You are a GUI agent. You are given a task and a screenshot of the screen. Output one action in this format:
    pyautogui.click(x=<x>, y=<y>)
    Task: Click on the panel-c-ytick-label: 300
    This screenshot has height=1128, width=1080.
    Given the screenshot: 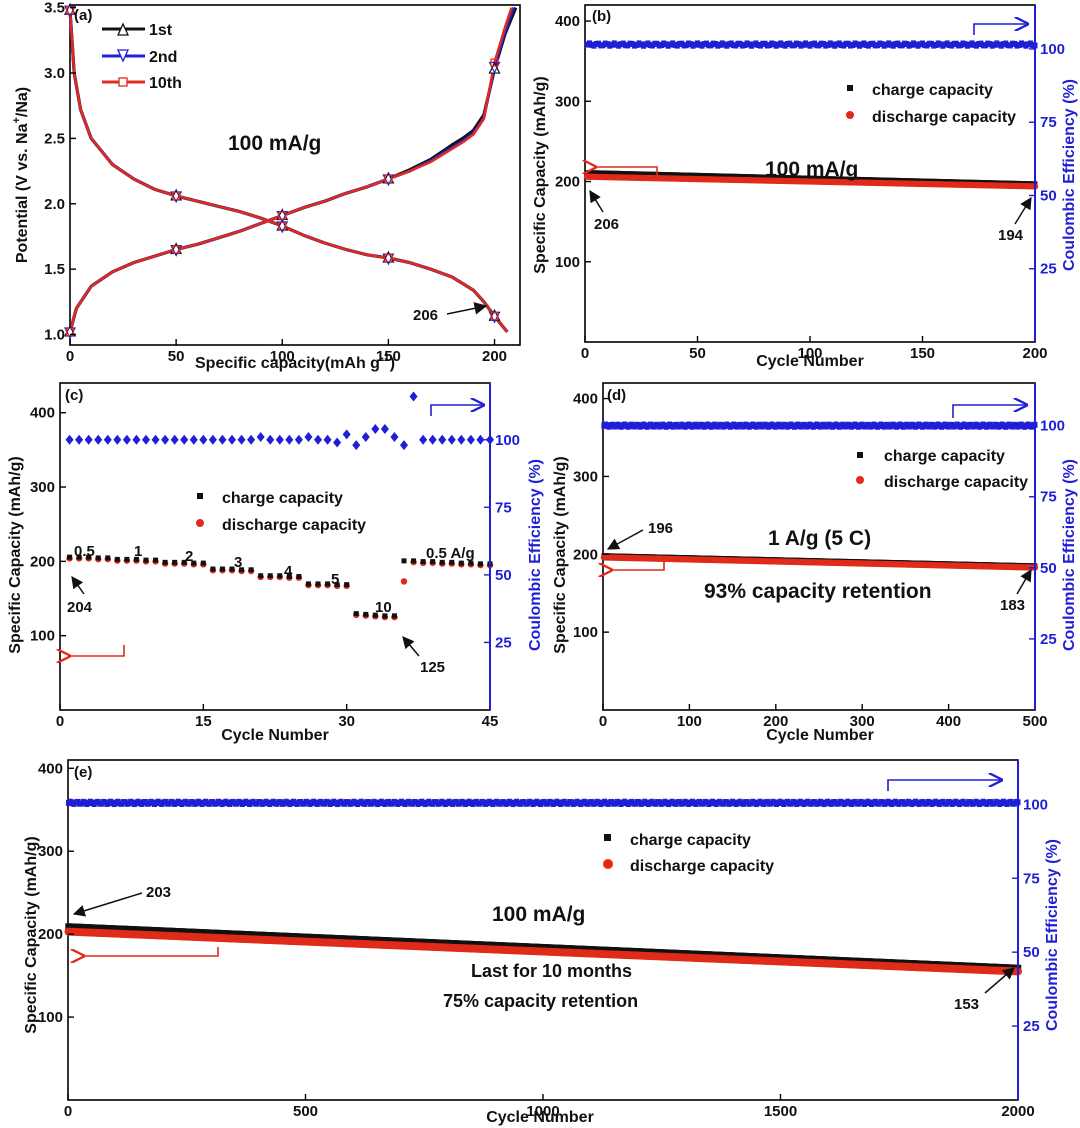 What is the action you would take?
    pyautogui.click(x=42, y=487)
    